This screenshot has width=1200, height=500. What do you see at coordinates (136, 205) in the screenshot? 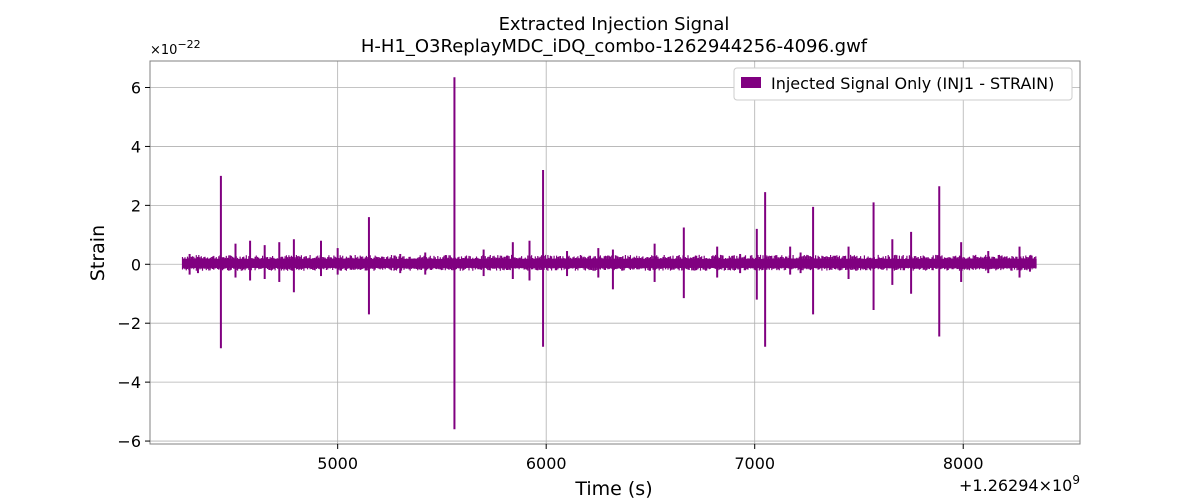
I see `y-tick-label: 2` at bounding box center [136, 205].